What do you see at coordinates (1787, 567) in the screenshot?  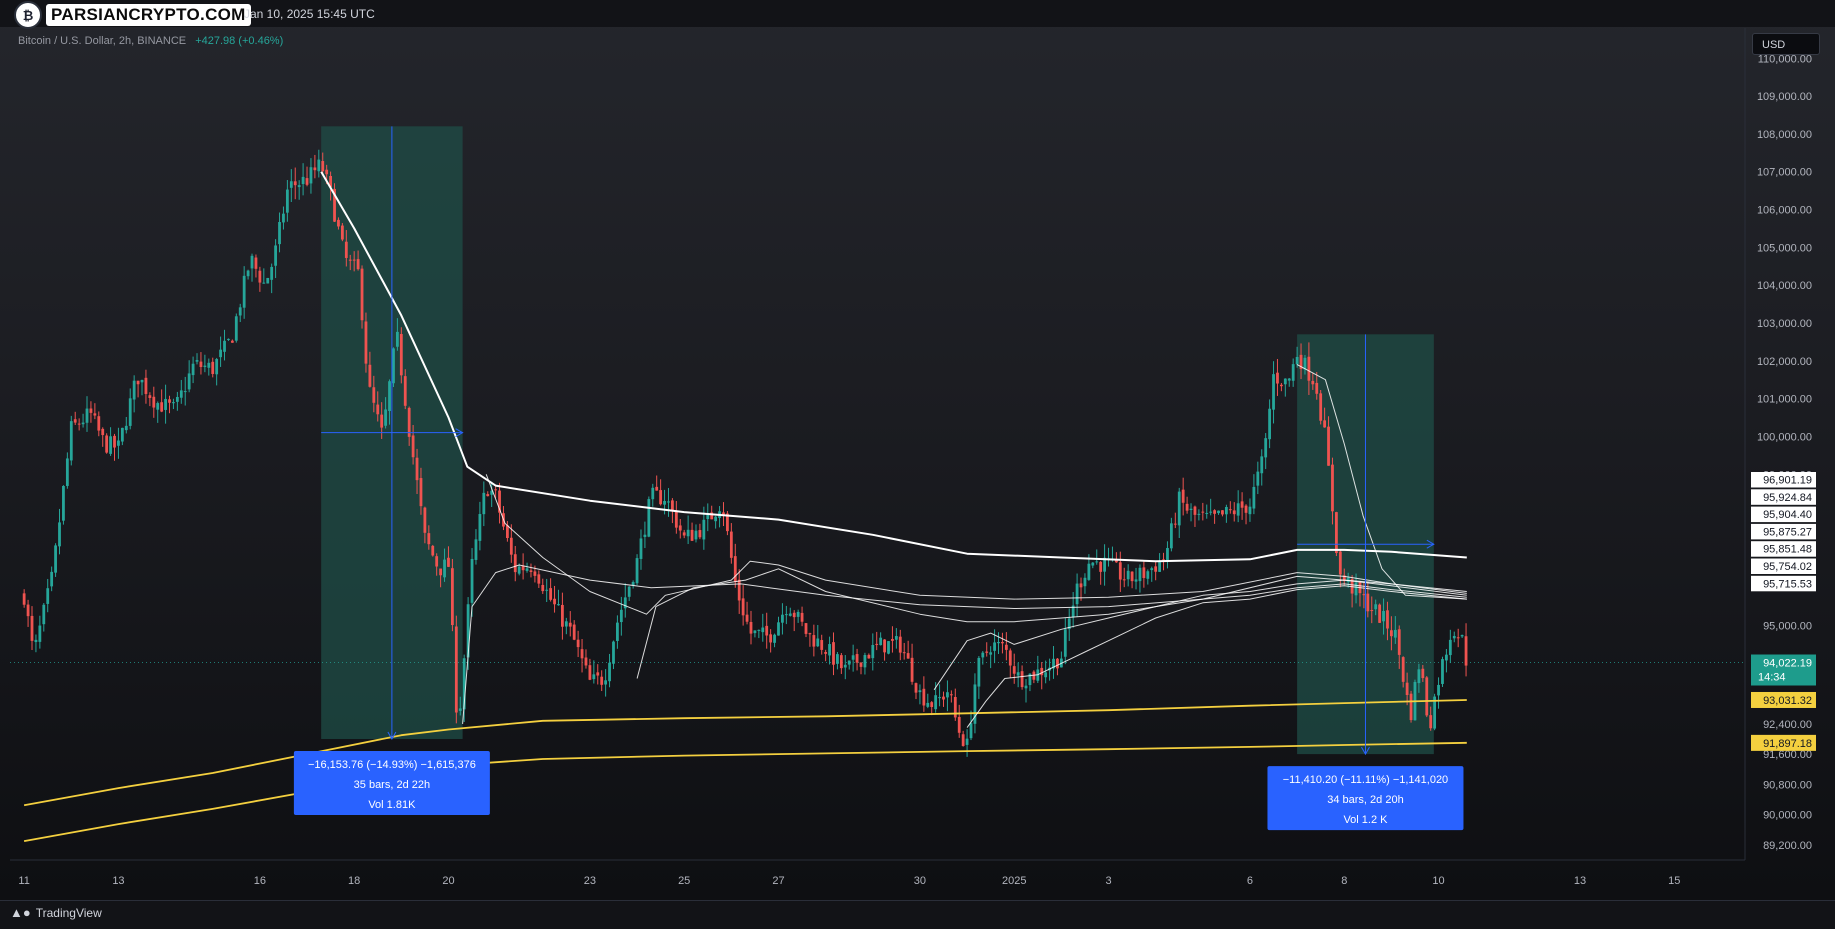 I see `price-label-text: 95,754.02` at bounding box center [1787, 567].